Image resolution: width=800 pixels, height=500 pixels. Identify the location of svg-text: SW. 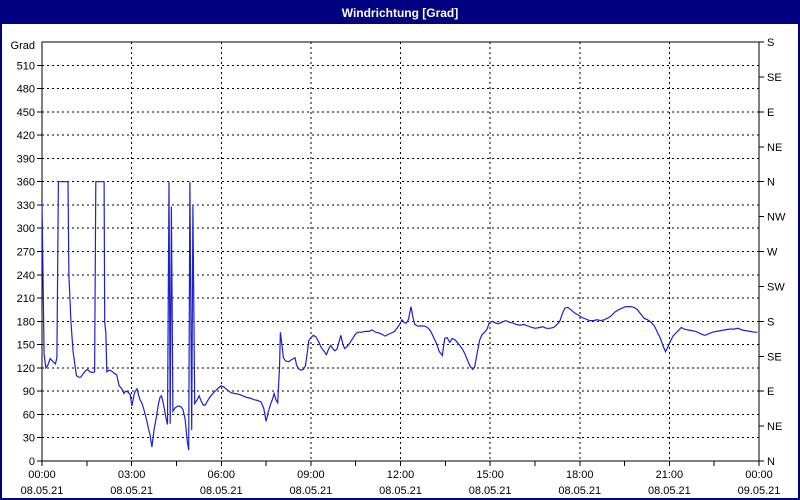
(776, 287).